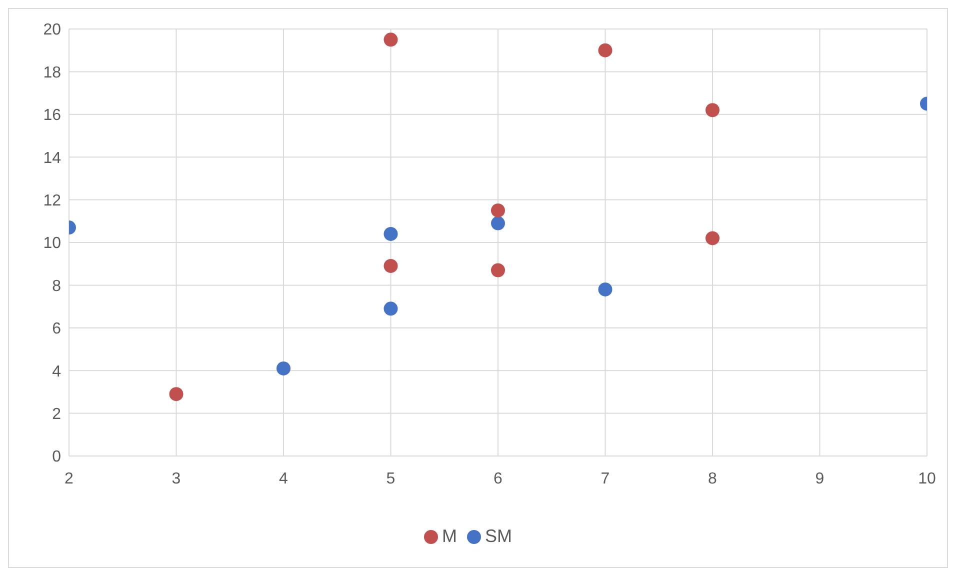 The height and width of the screenshot is (580, 958). I want to click on y-tick-label: 4, so click(57, 371).